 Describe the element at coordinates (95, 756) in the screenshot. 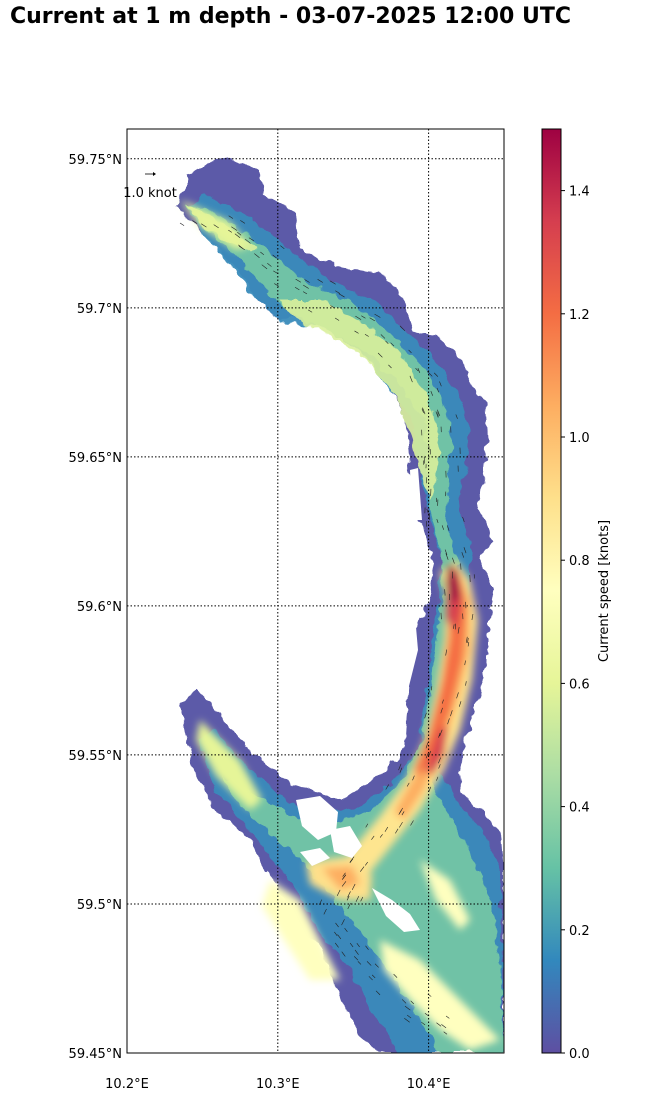

I see `lat-tick-label: 59.55°N` at that location.